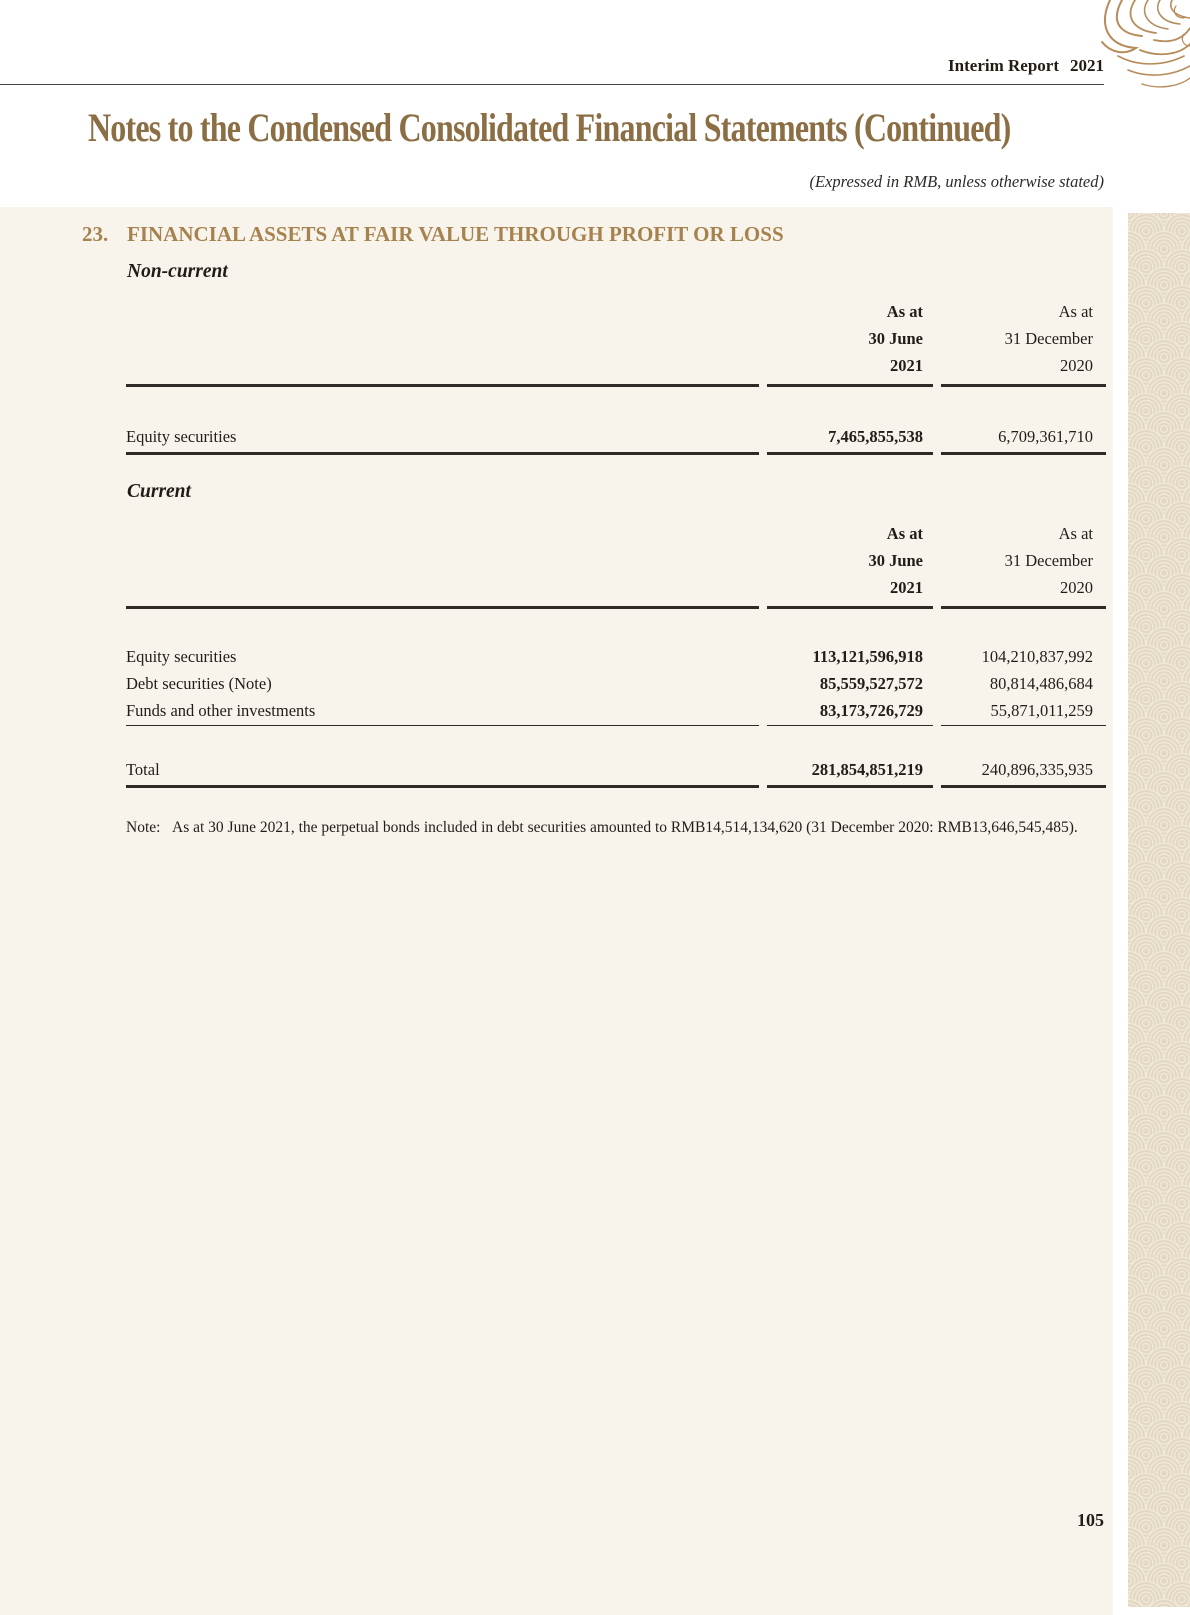 The height and width of the screenshot is (1615, 1190). What do you see at coordinates (867, 769) in the screenshot?
I see `total-value-2021: 281,854,851,219` at bounding box center [867, 769].